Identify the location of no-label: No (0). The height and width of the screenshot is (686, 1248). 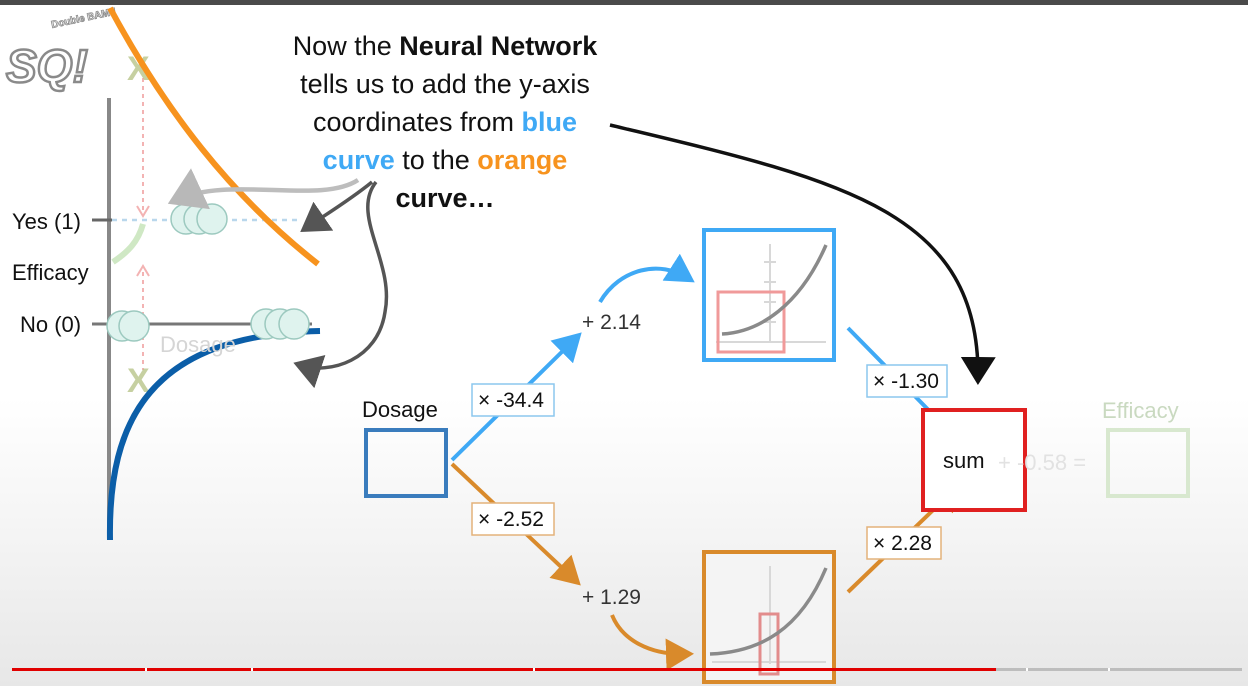
(50, 324).